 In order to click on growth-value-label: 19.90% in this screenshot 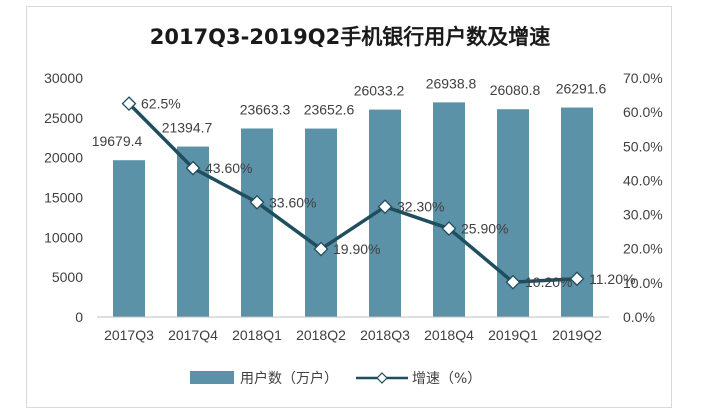, I will do `click(356, 249)`.